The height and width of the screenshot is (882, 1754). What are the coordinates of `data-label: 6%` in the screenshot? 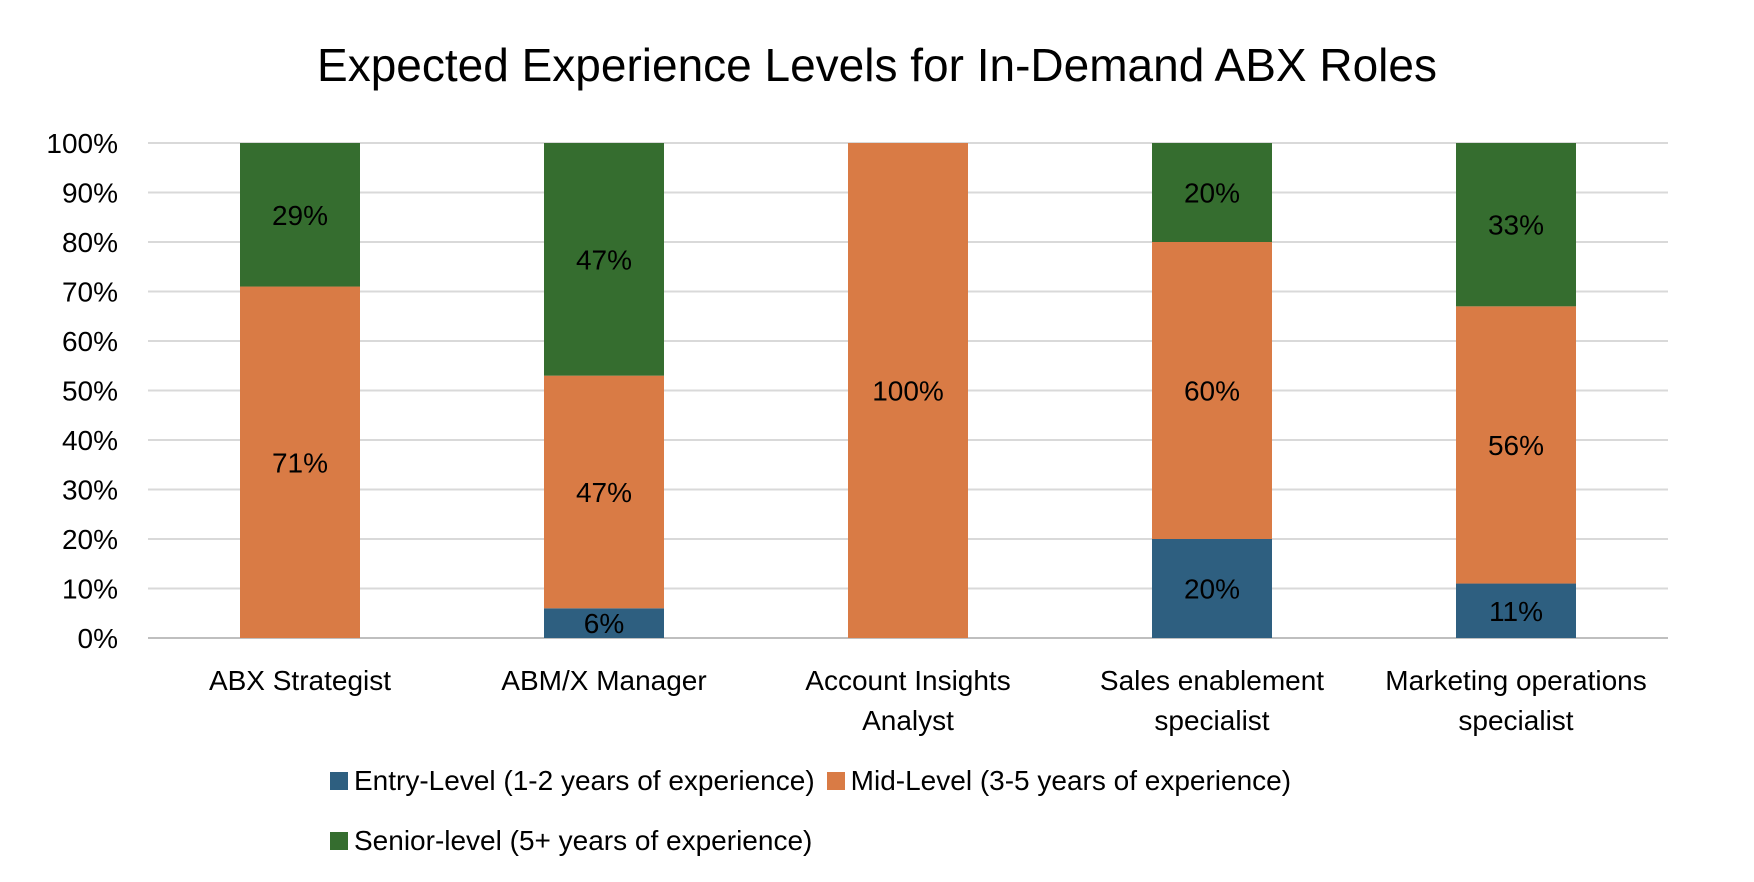 It's located at (604, 623).